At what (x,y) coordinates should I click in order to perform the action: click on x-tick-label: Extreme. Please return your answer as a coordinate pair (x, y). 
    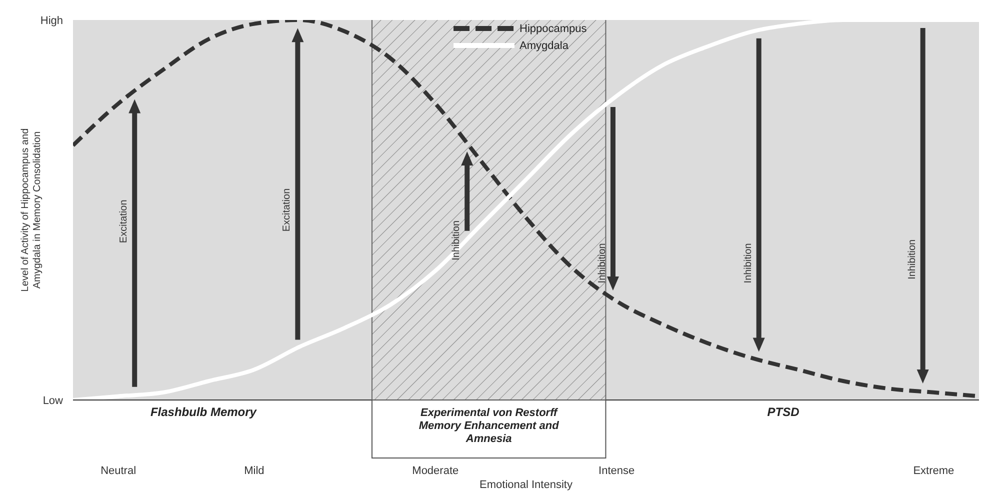
    Looking at the image, I should click on (933, 471).